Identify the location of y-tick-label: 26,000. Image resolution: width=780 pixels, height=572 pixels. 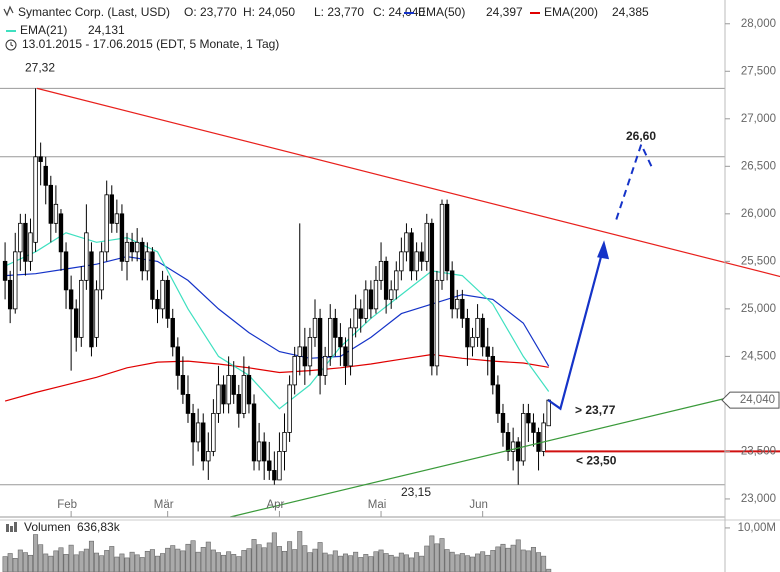
(758, 214).